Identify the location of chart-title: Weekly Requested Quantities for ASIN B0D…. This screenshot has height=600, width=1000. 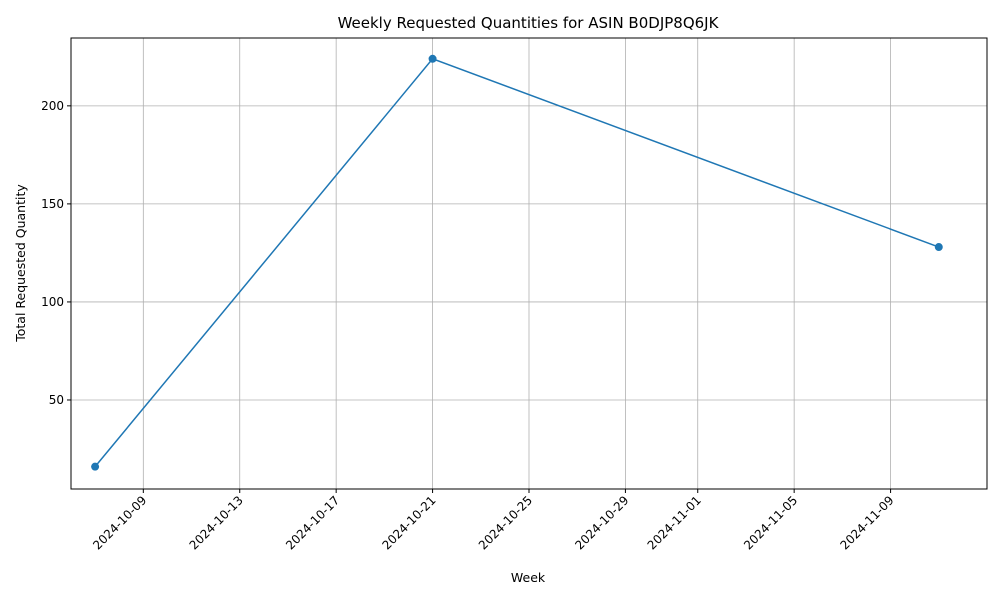
(529, 23).